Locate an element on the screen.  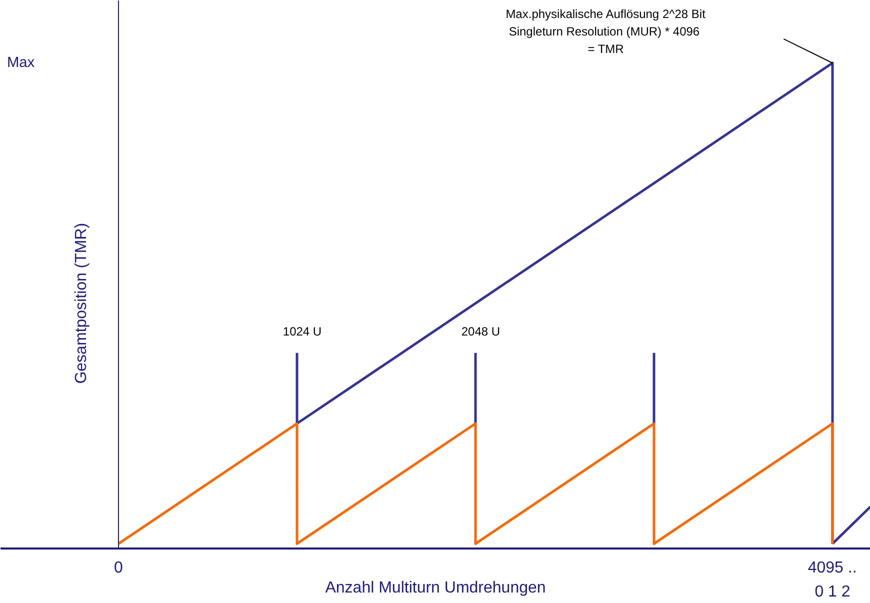
x-axis-title: Anzahl Multiturn Umdrehungen is located at coordinates (435, 588).